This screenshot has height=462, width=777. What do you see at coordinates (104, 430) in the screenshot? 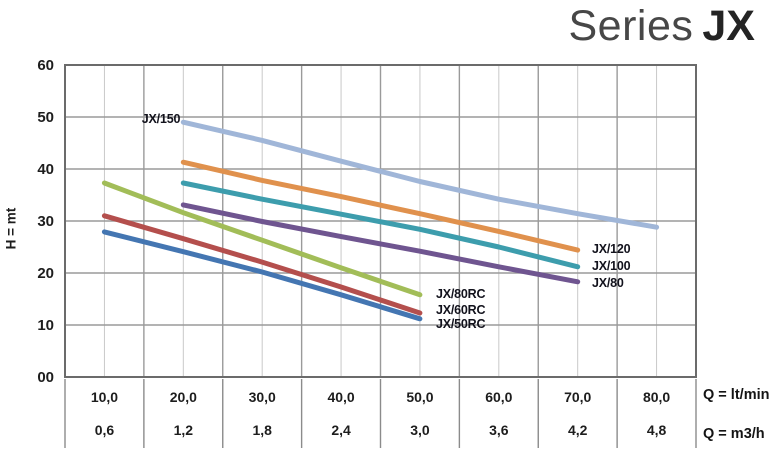
I see `x-tick-m3h: 0,6` at bounding box center [104, 430].